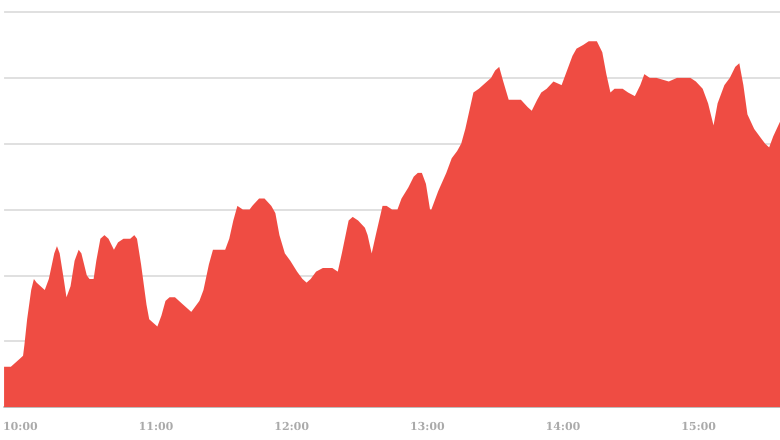  What do you see at coordinates (156, 426) in the screenshot?
I see `x-tick-label: 11:00` at bounding box center [156, 426].